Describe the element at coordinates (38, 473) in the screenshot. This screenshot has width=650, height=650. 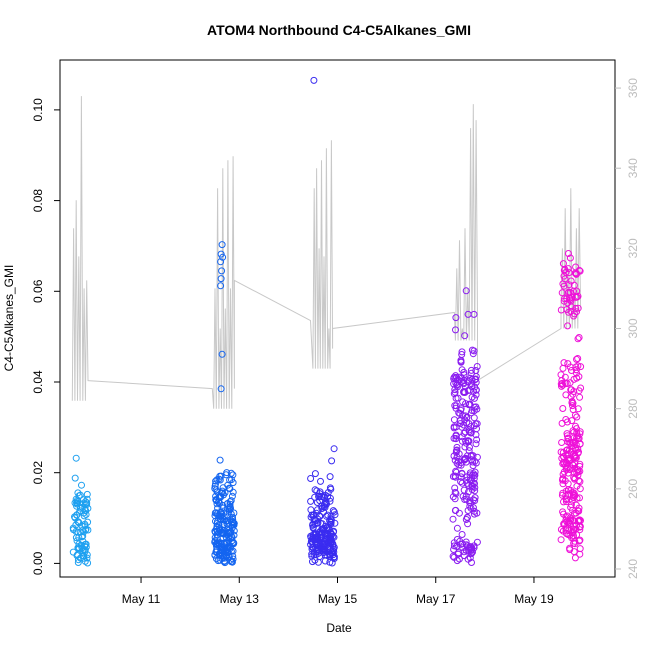
I see `y-tick-label: 0.02` at that location.